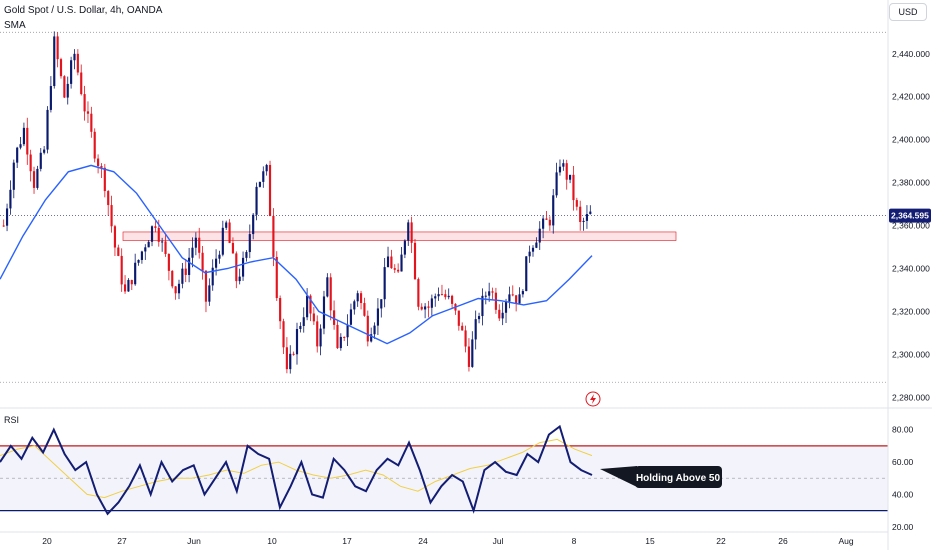 This screenshot has height=555, width=932. Describe the element at coordinates (15, 25) in the screenshot. I see `indicator-label: SMA` at that location.